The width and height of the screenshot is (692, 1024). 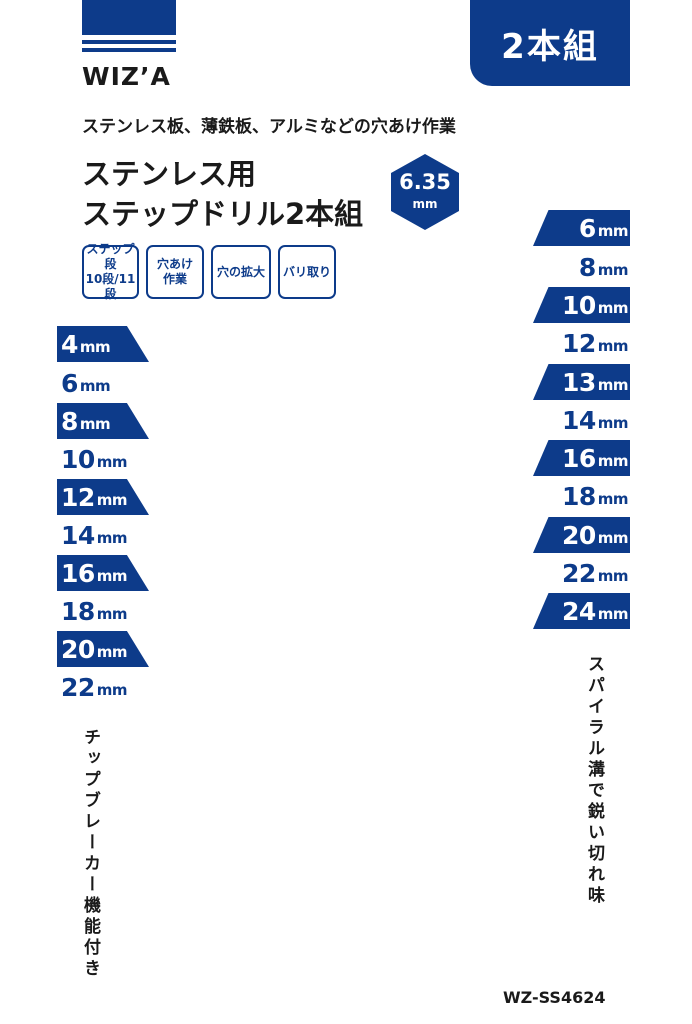 What do you see at coordinates (103, 573) in the screenshot?
I see `left-size-step: 16 mm` at bounding box center [103, 573].